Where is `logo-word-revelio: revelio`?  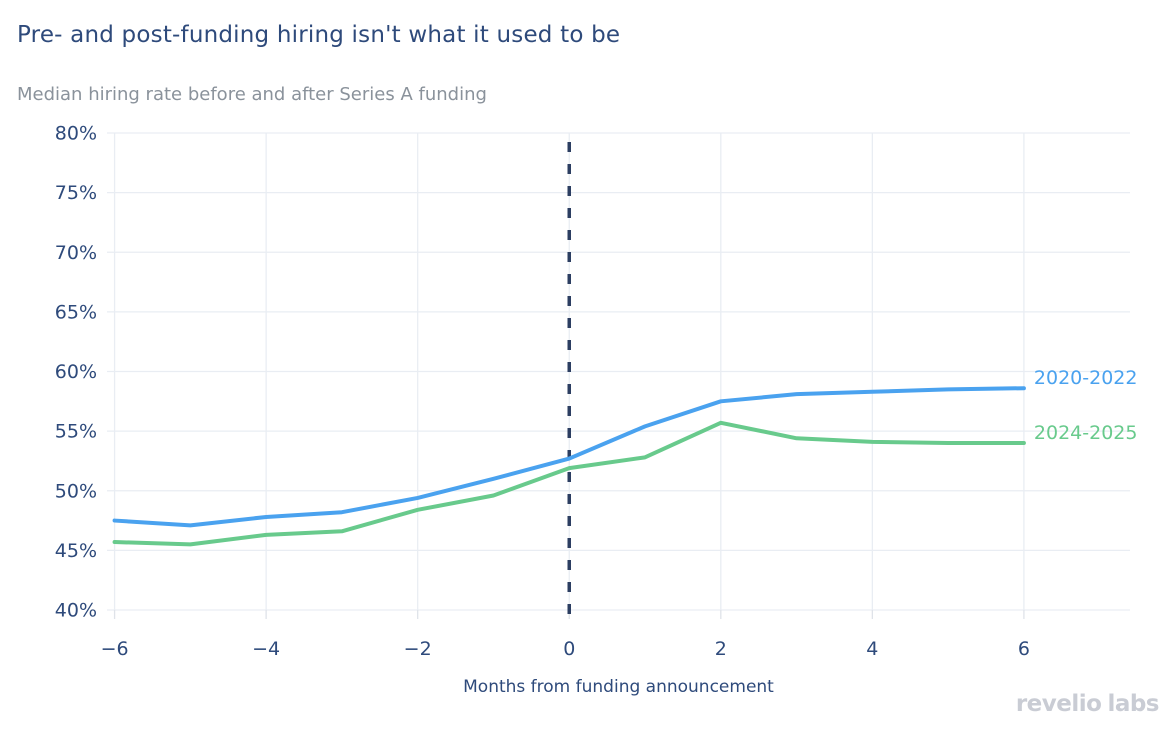 logo-word-revelio: revelio is located at coordinates (1058, 704).